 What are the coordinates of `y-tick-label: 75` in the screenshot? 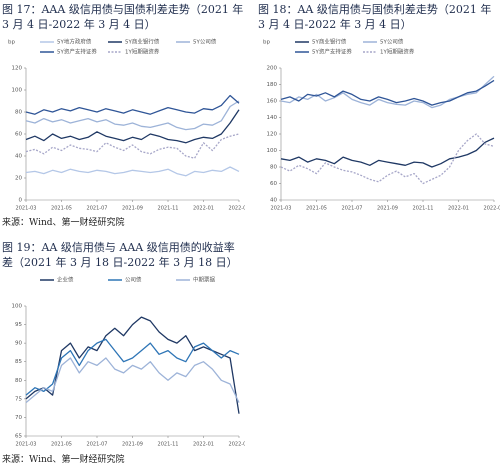 It's located at (18, 399).